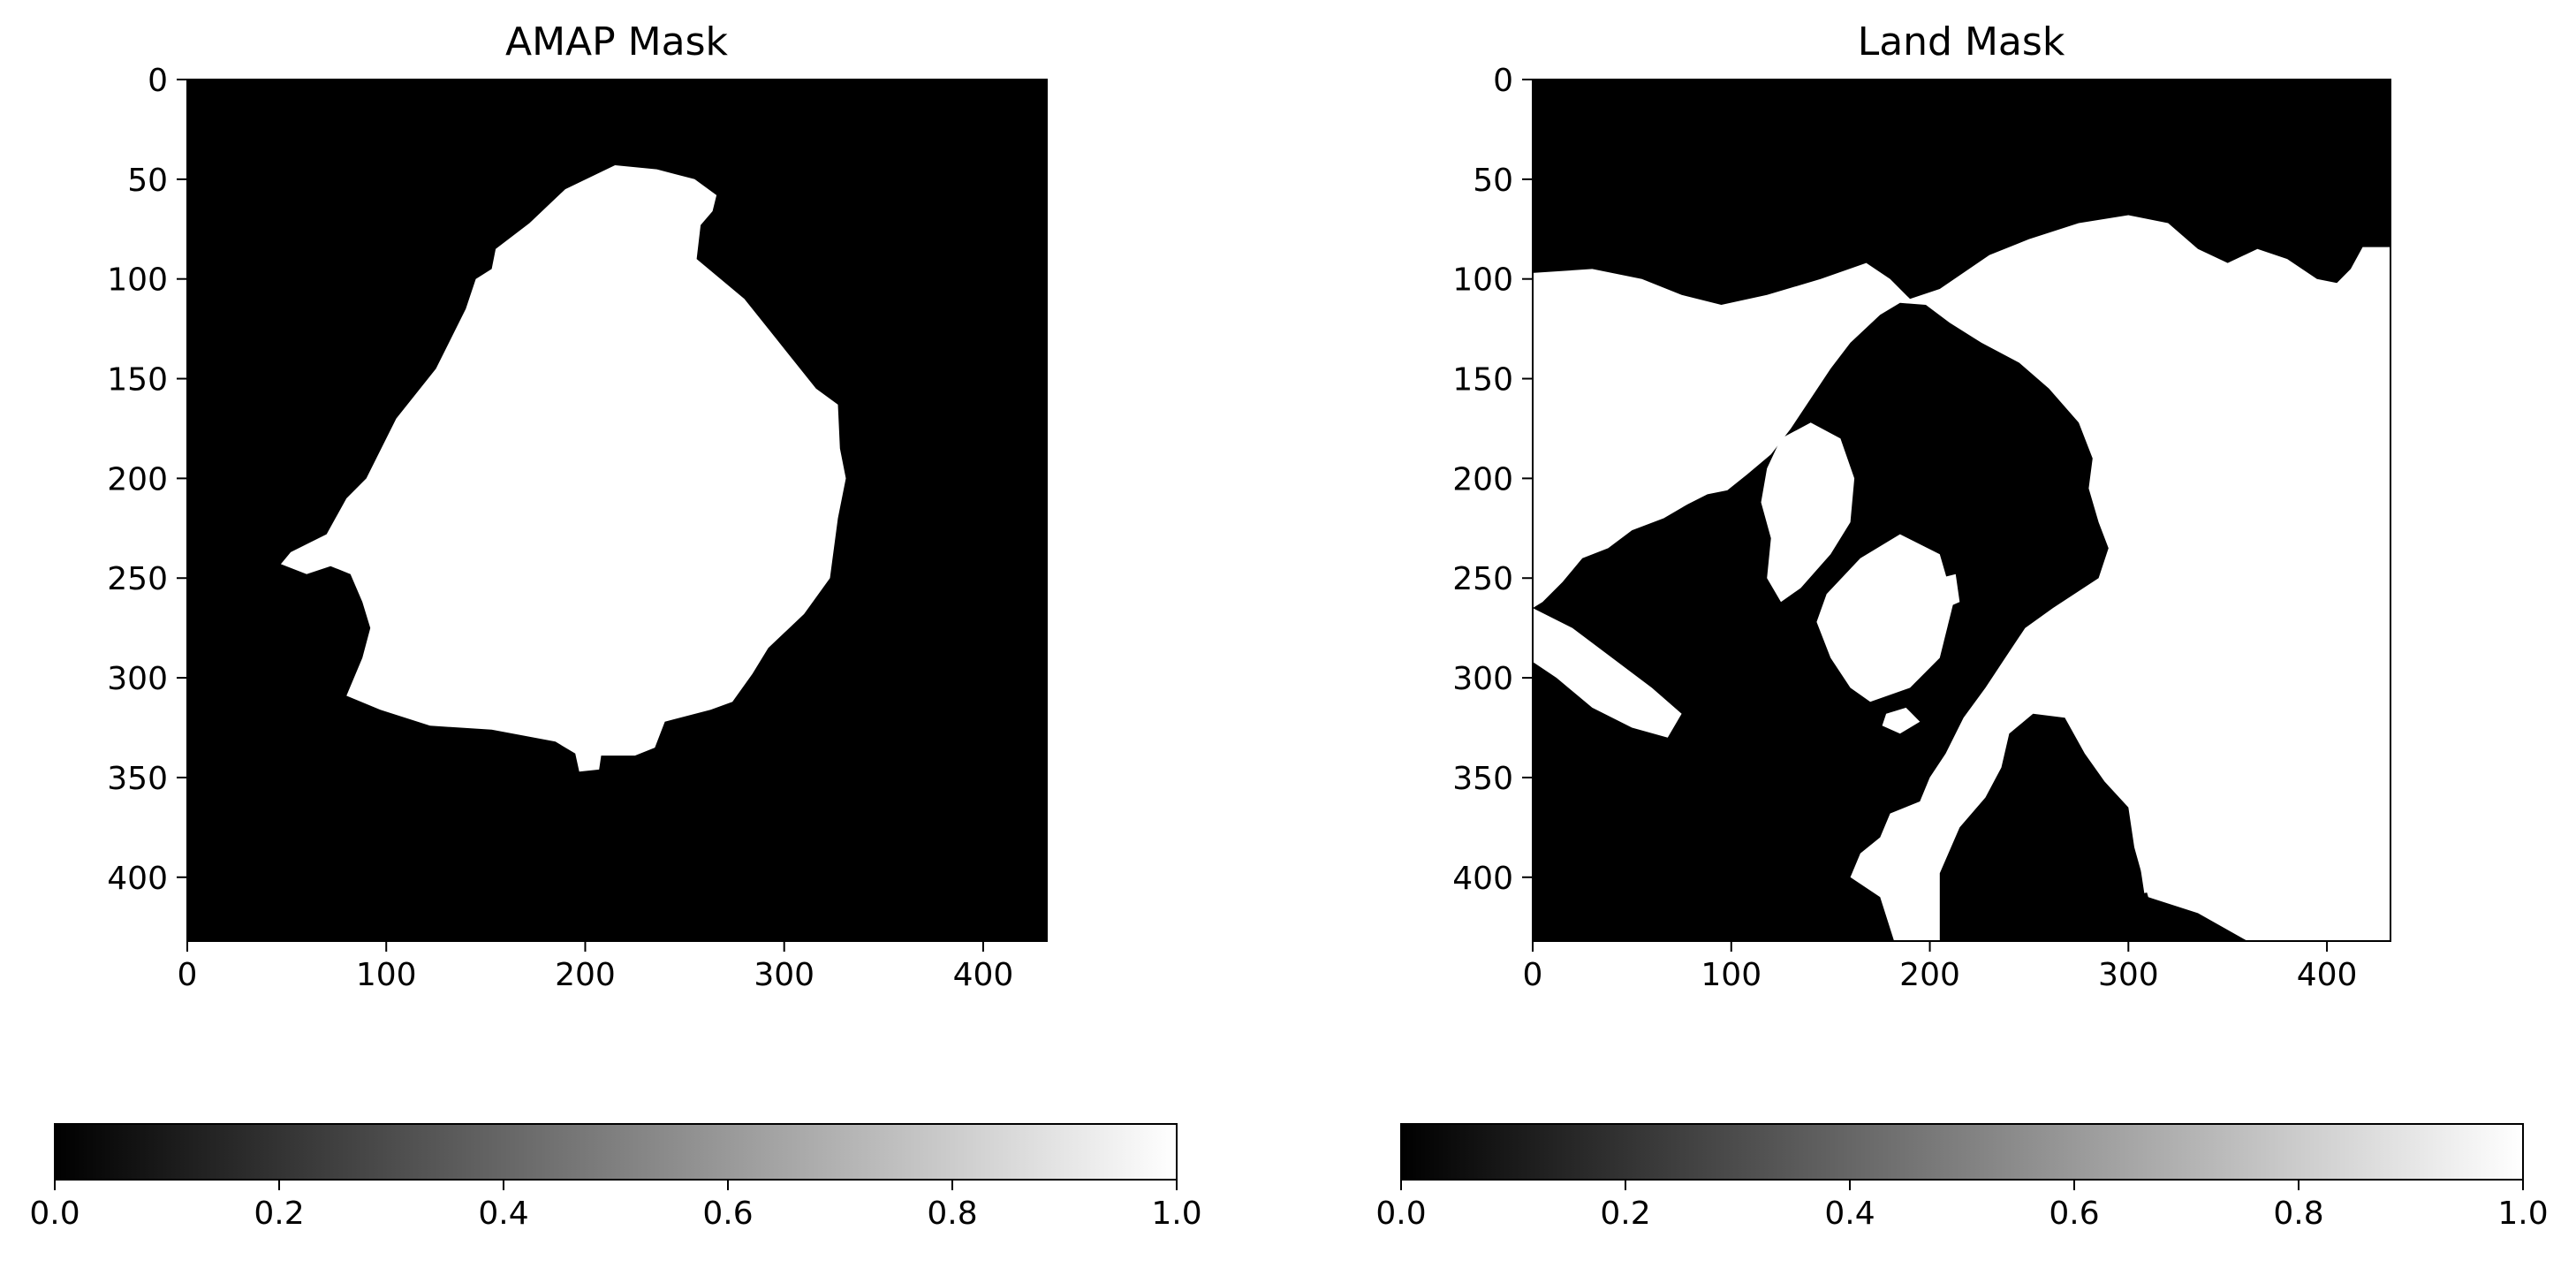 The height and width of the screenshot is (1268, 2576). What do you see at coordinates (2328, 975) in the screenshot?
I see `land-mask-x-tick-label: 400` at bounding box center [2328, 975].